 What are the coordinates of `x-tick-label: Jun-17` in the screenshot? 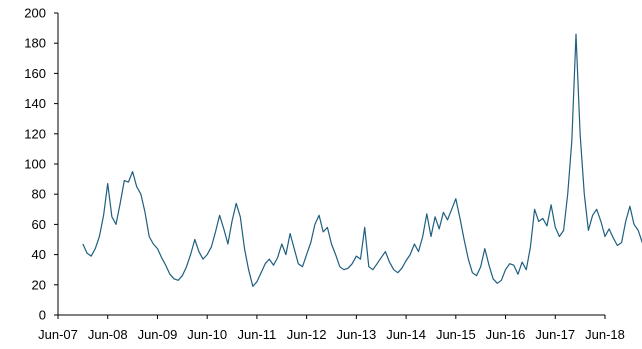 It's located at (555, 334).